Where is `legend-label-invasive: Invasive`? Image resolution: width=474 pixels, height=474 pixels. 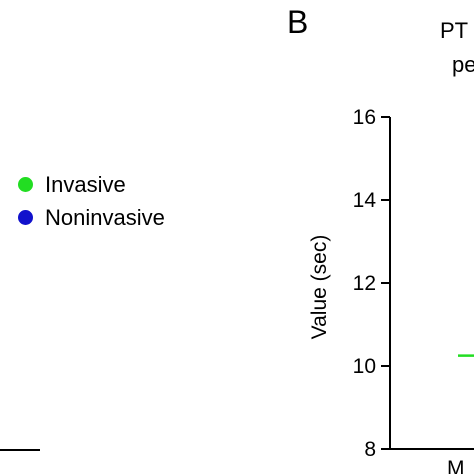 legend-label-invasive: Invasive is located at coordinates (85, 184).